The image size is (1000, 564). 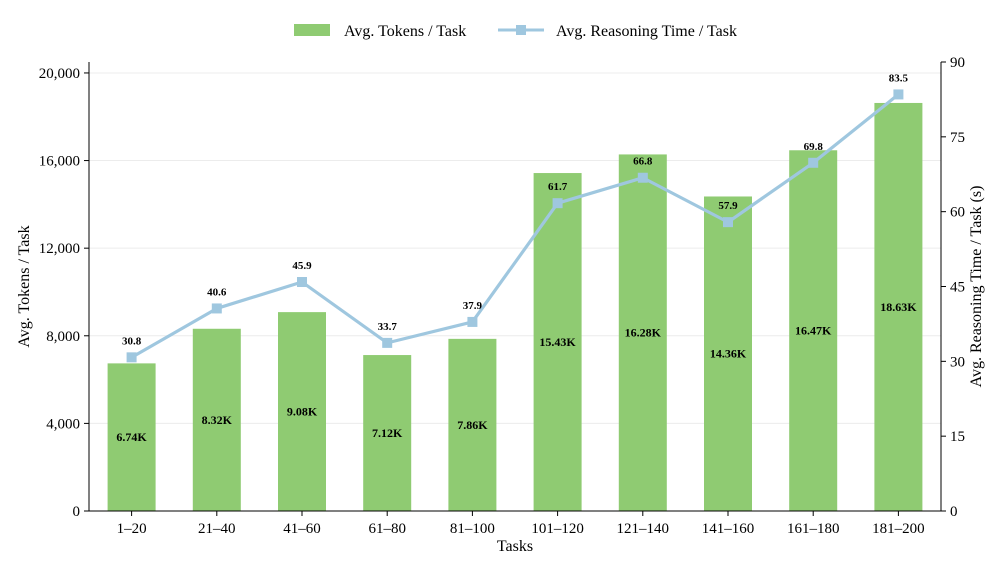 What do you see at coordinates (24, 286) in the screenshot?
I see `y-axis-title: Avg. Tokens / Task` at bounding box center [24, 286].